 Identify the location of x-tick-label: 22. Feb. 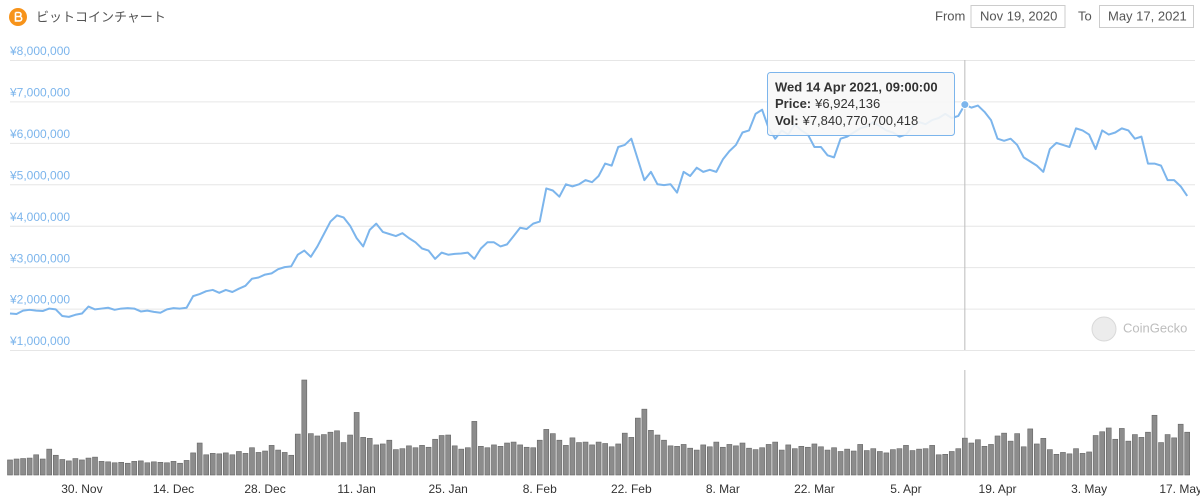
(631, 489).